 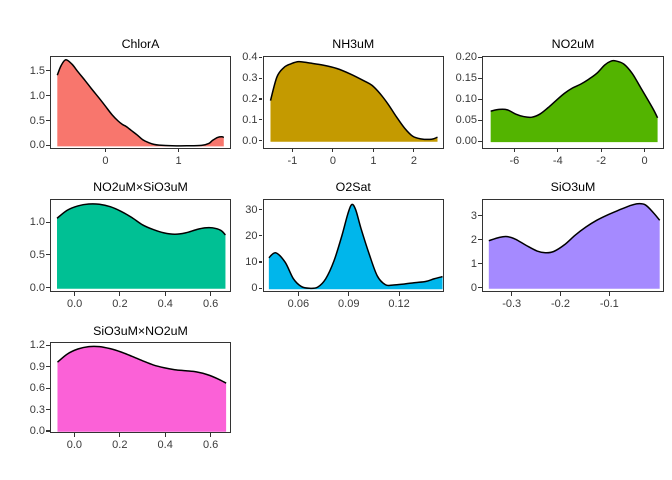 What do you see at coordinates (573, 187) in the screenshot?
I see `plot-title: SiO3uM` at bounding box center [573, 187].